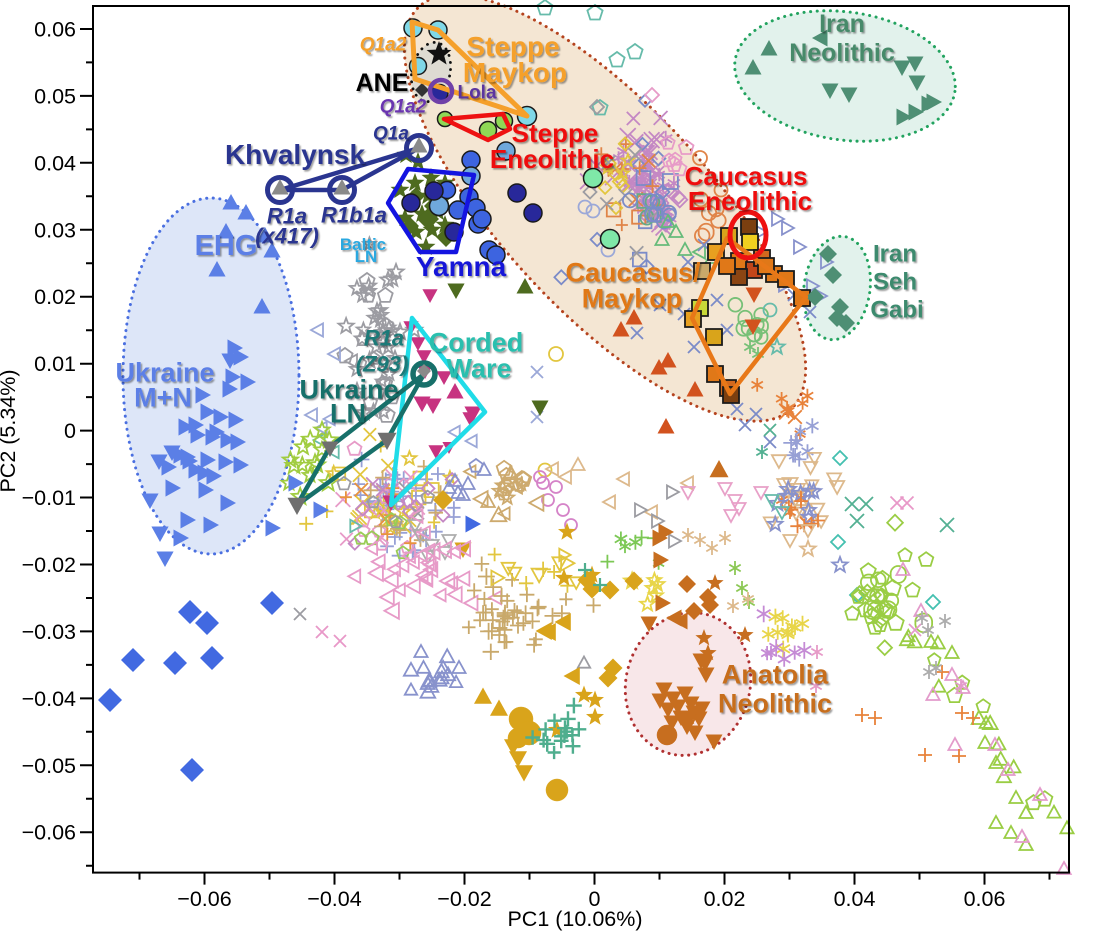 The image size is (1100, 946). Describe the element at coordinates (363, 244) in the screenshot. I see `svg-text: Baltic` at that location.